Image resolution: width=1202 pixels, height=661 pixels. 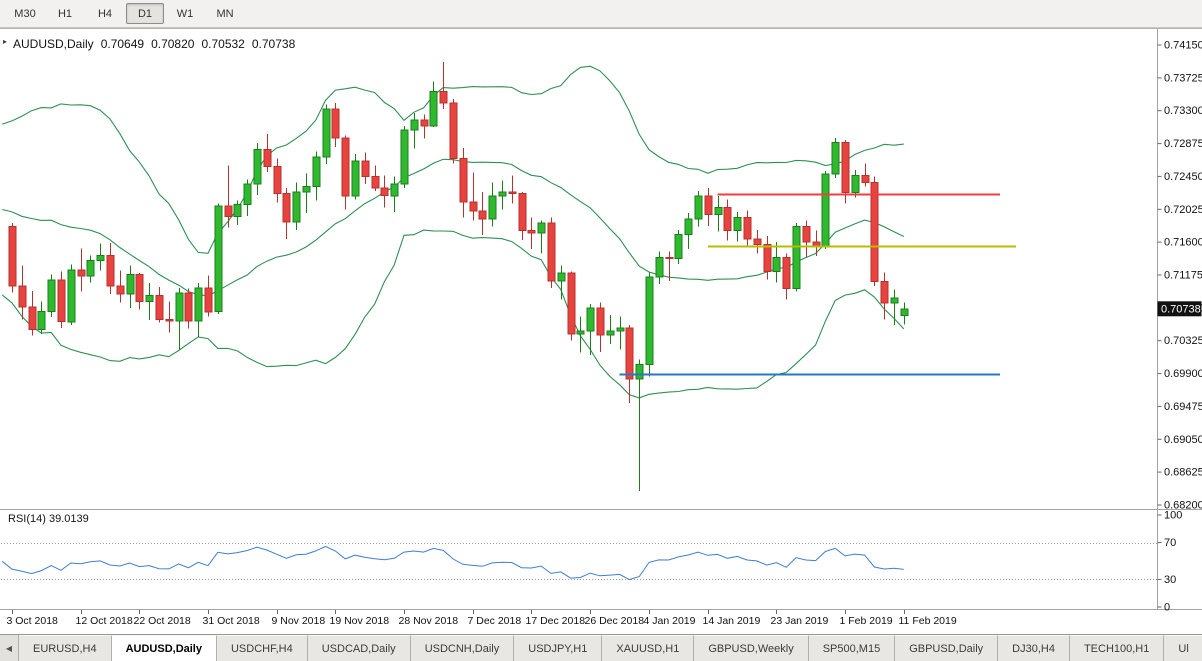 I want to click on chart-tab-audusd-daily: AUDUSD,Daily, so click(x=164, y=648).